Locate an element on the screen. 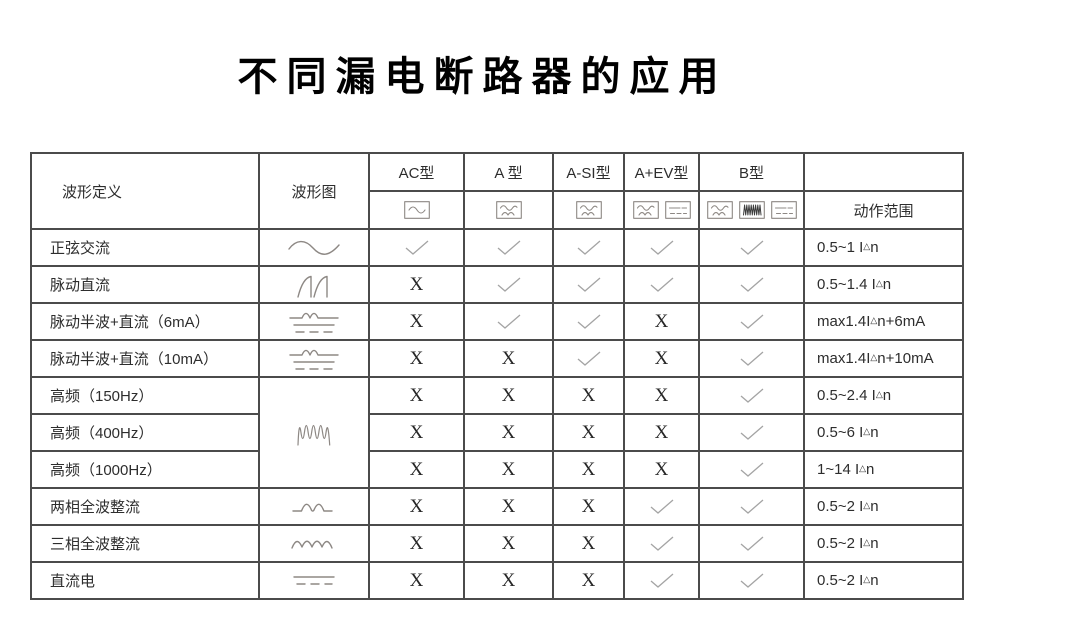 Image resolution: width=1089 pixels, height=642 pixels. halfwave-plus-dc-wave-icon is located at coordinates (314, 322).